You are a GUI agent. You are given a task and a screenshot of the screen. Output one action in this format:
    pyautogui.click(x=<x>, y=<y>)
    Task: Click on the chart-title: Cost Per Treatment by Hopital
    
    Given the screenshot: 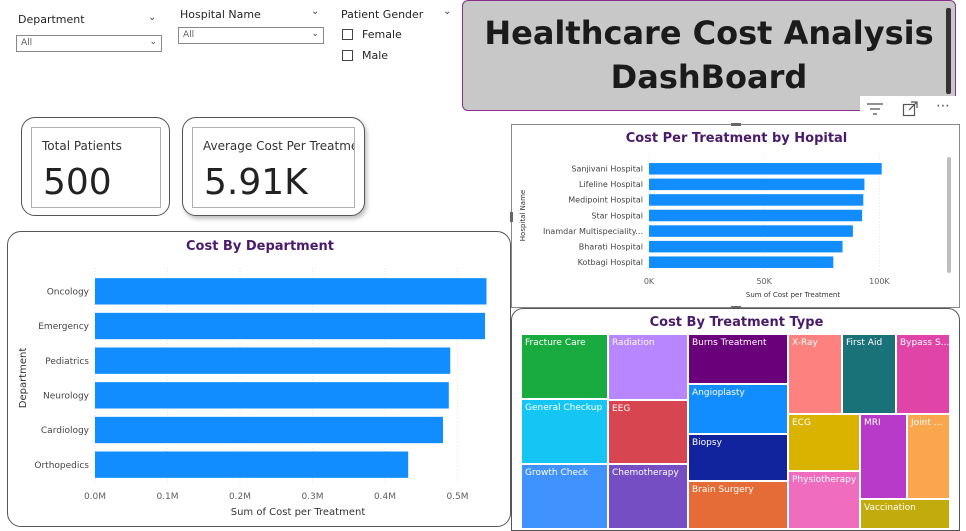 What is the action you would take?
    pyautogui.click(x=736, y=138)
    